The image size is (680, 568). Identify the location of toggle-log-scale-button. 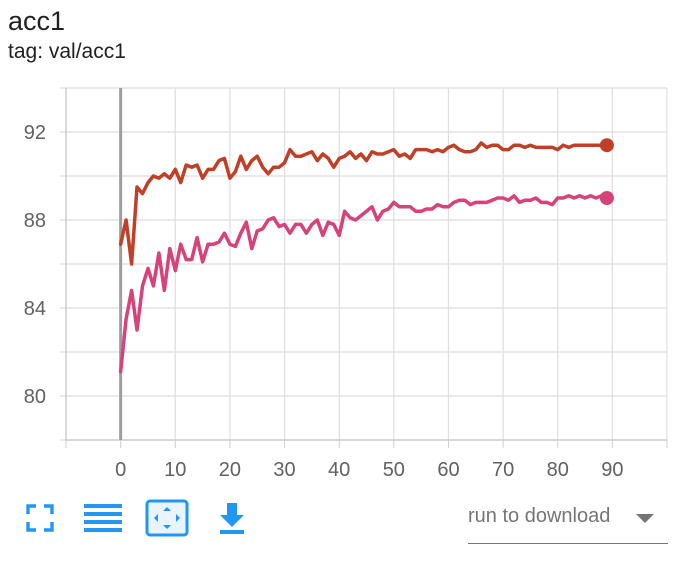
(103, 518).